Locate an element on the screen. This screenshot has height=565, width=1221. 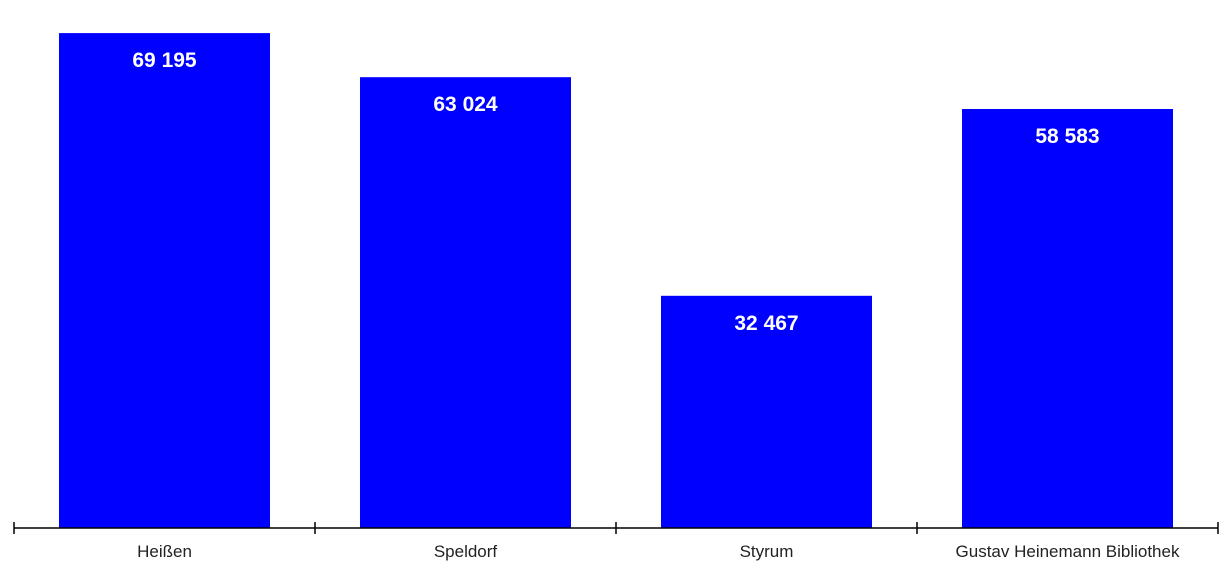
x-tick-label-2: Styrum is located at coordinates (767, 551).